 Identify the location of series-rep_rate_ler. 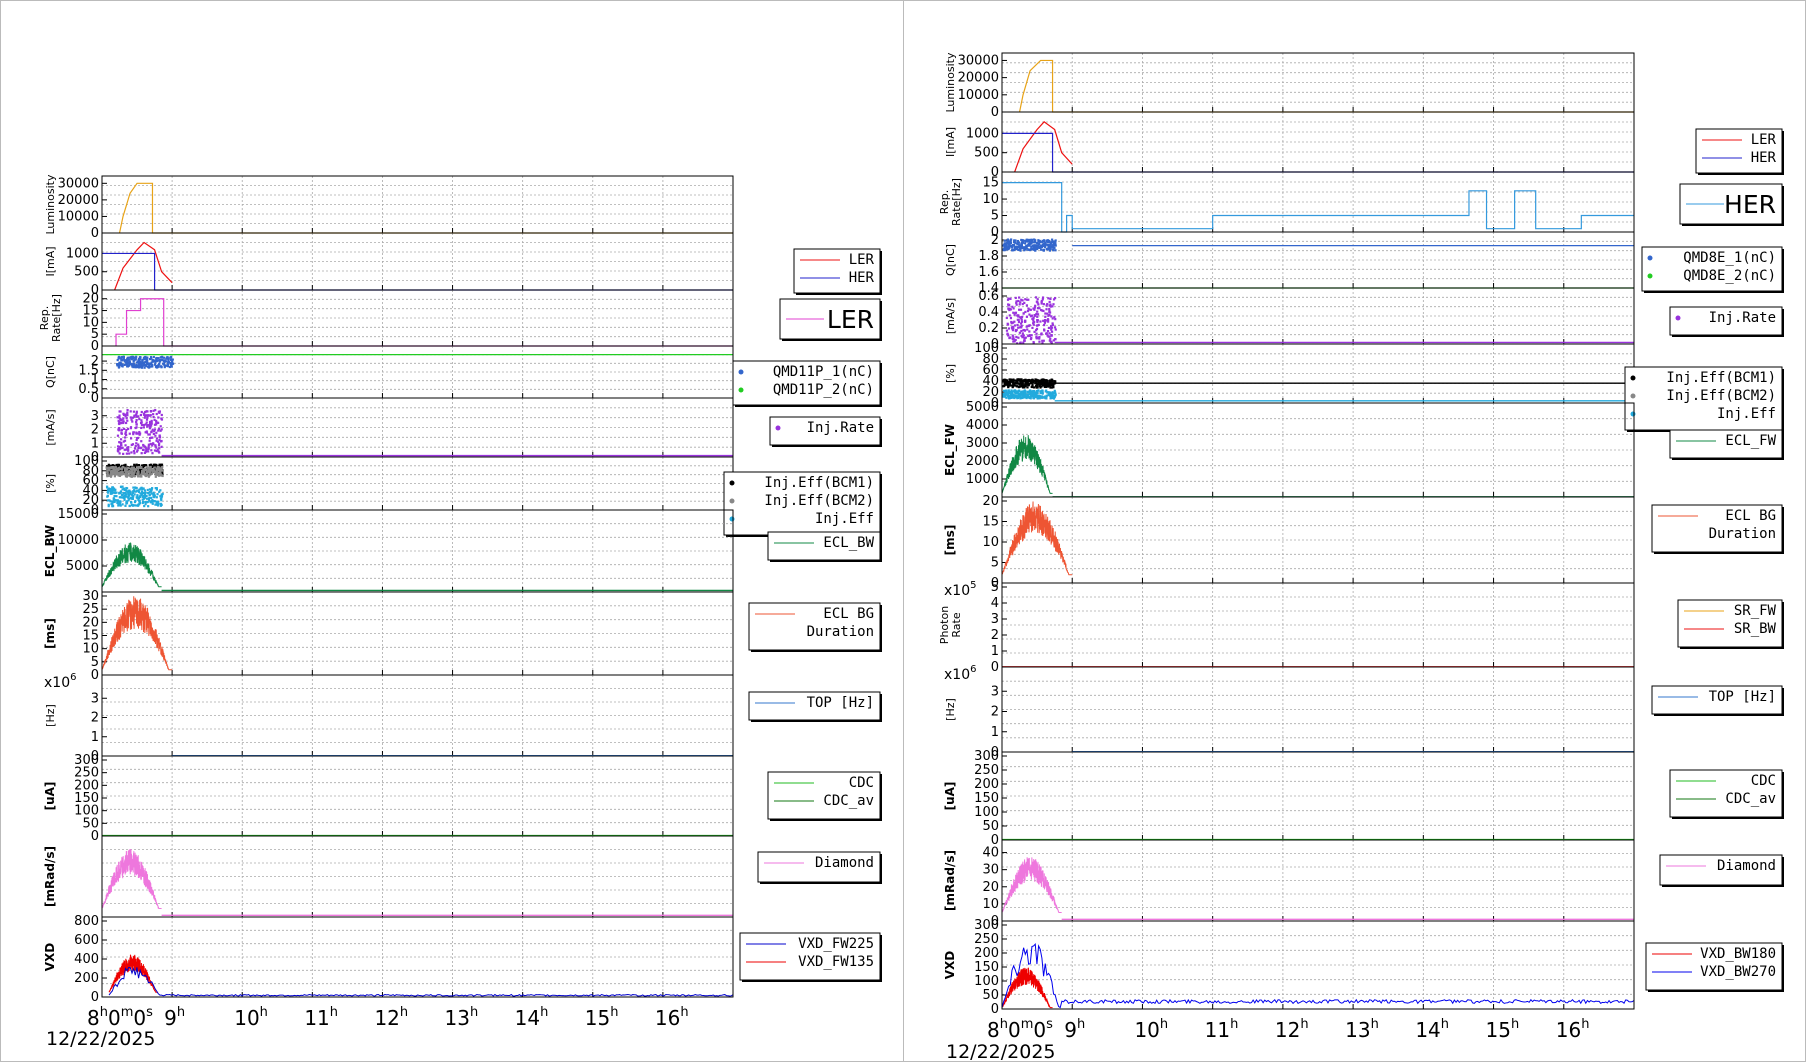
(424, 322).